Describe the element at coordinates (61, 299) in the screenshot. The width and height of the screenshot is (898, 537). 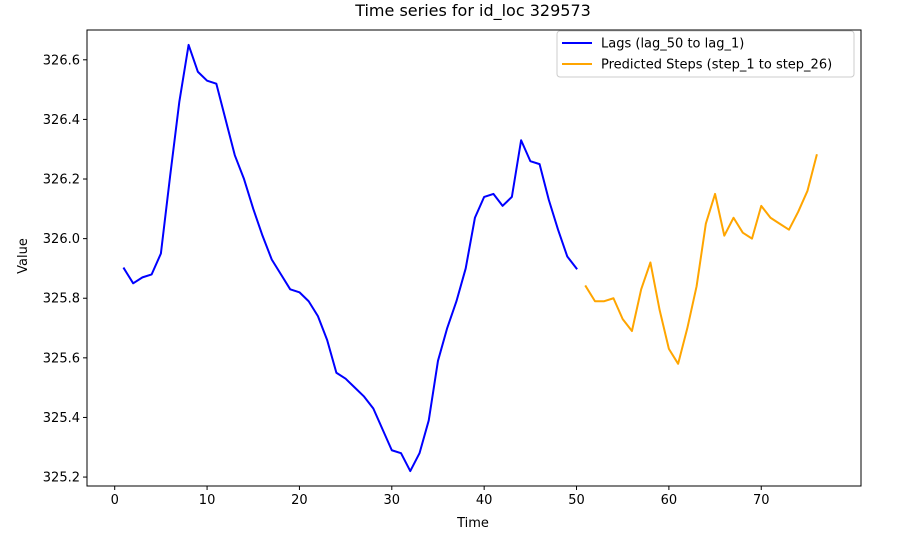
I see `y-tick-label: 325.8` at that location.